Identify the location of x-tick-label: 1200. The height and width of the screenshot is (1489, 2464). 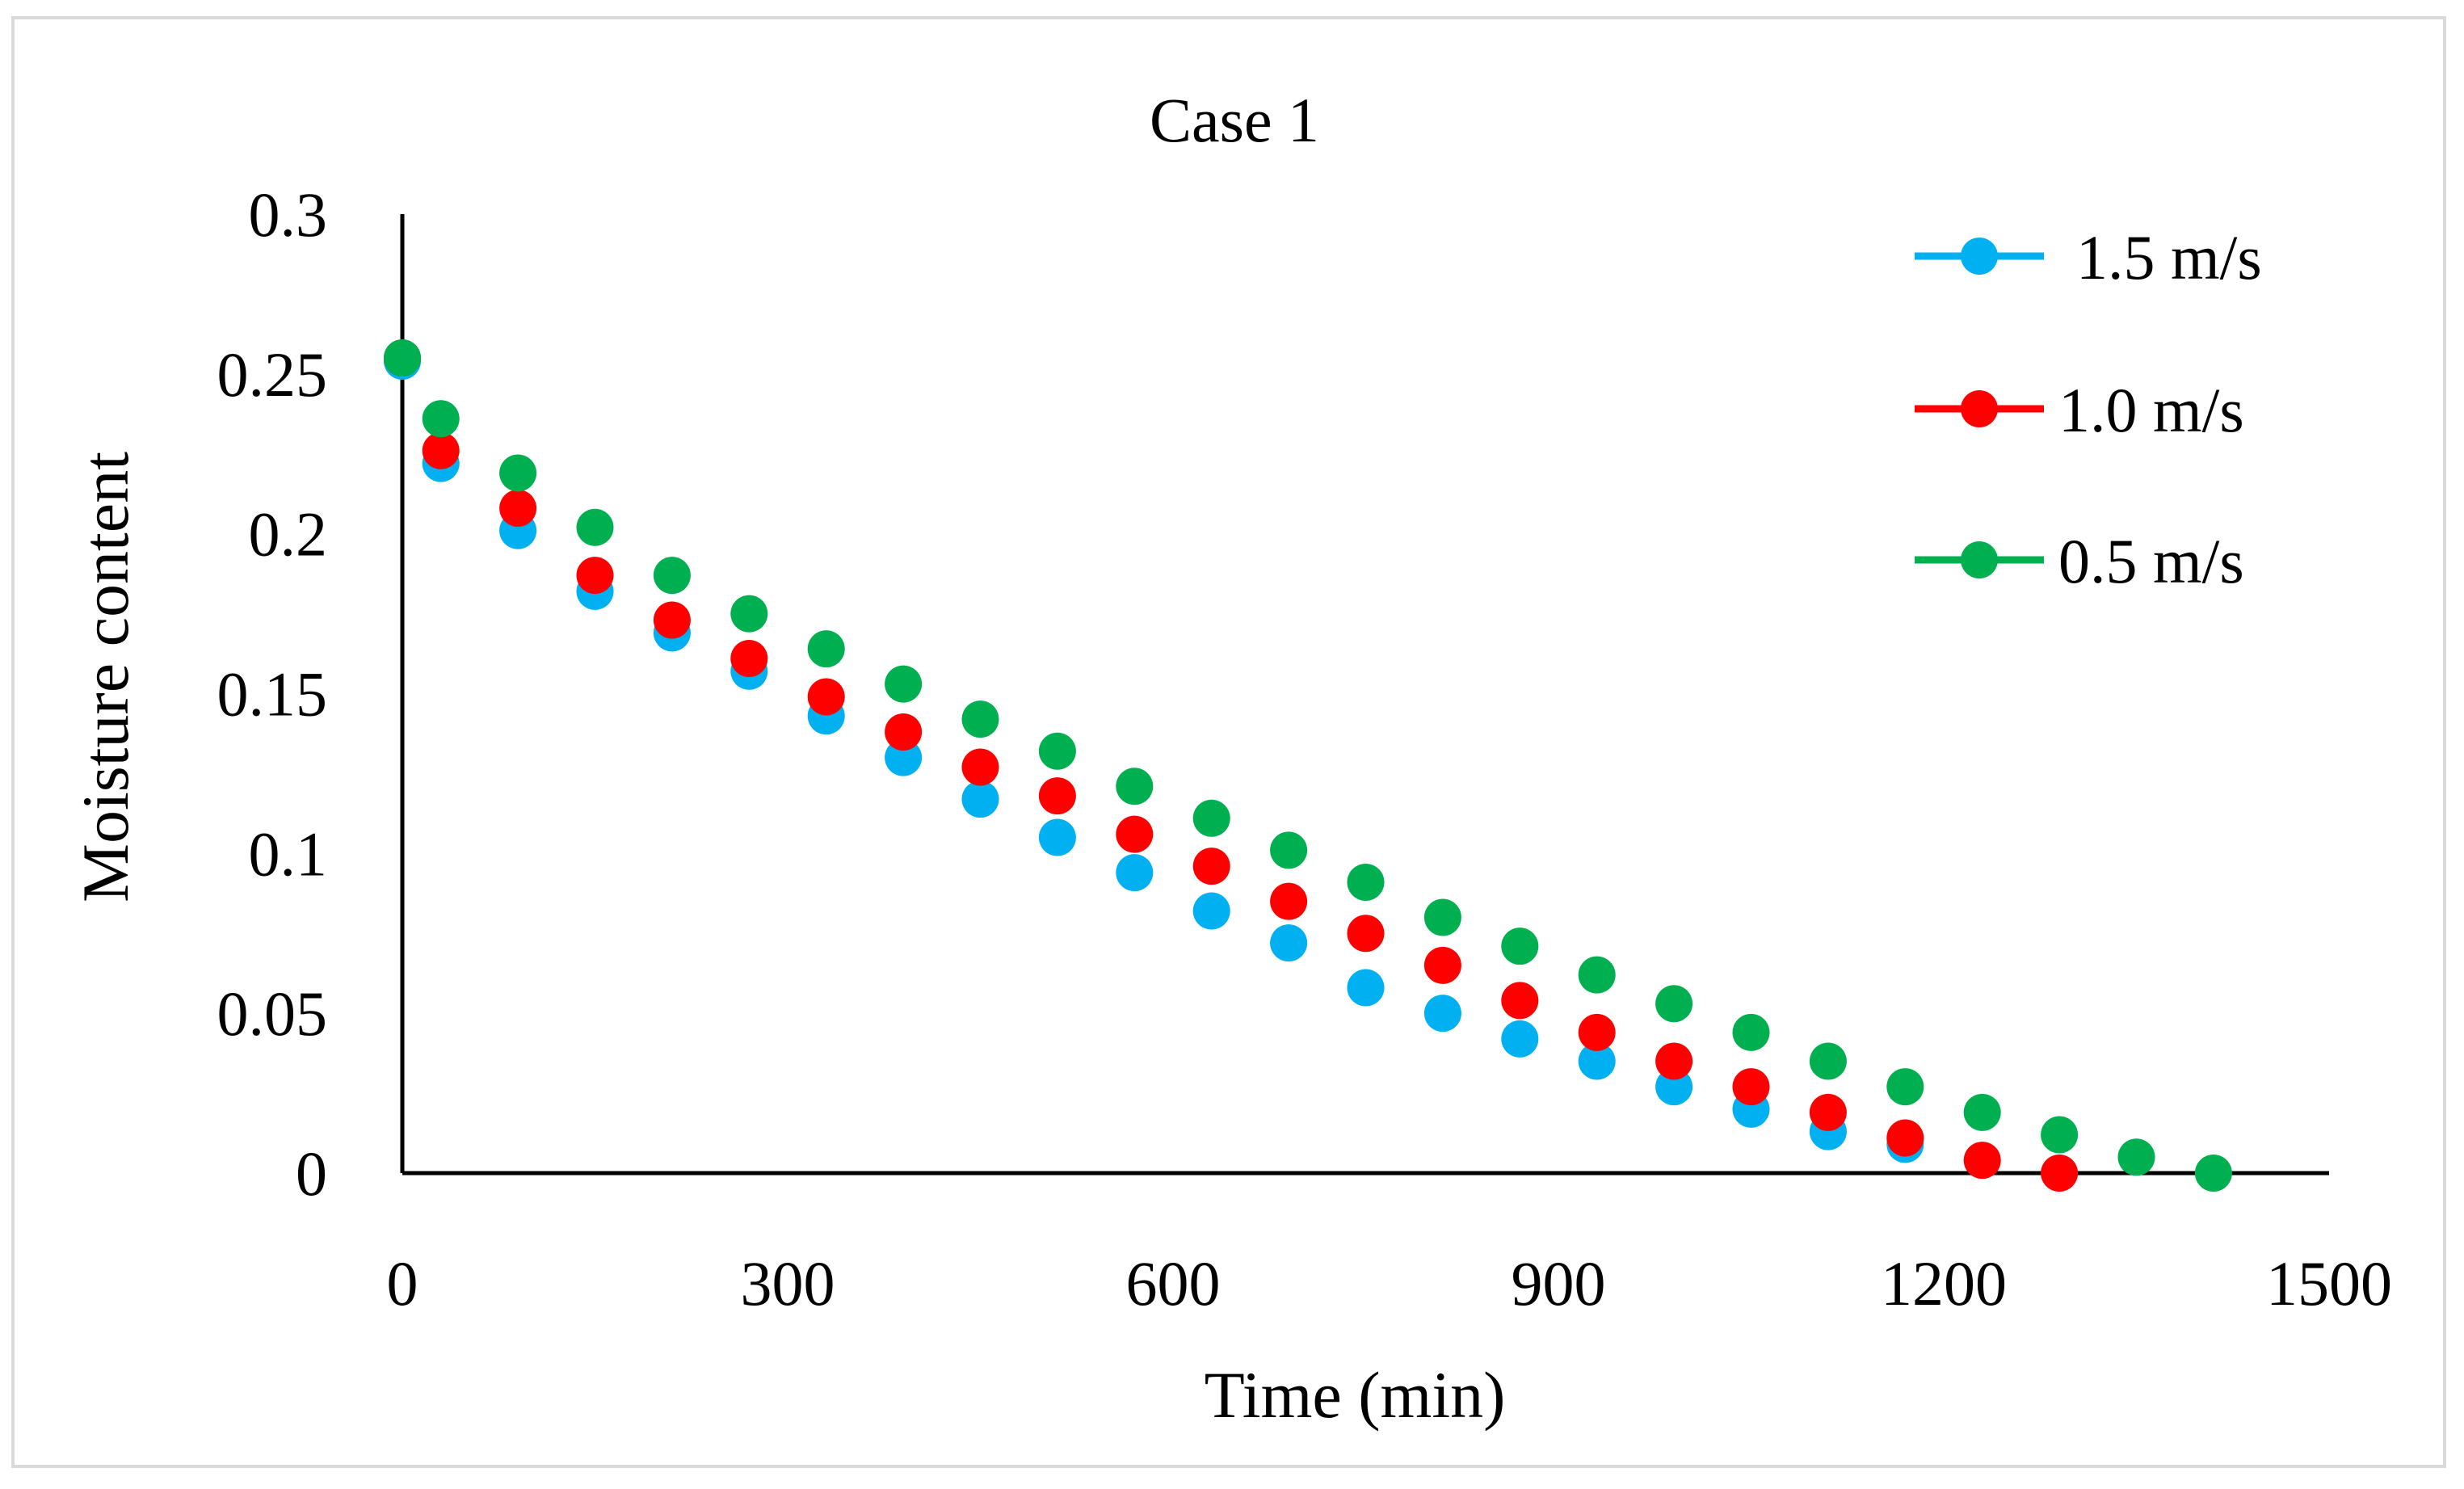
(1944, 1283).